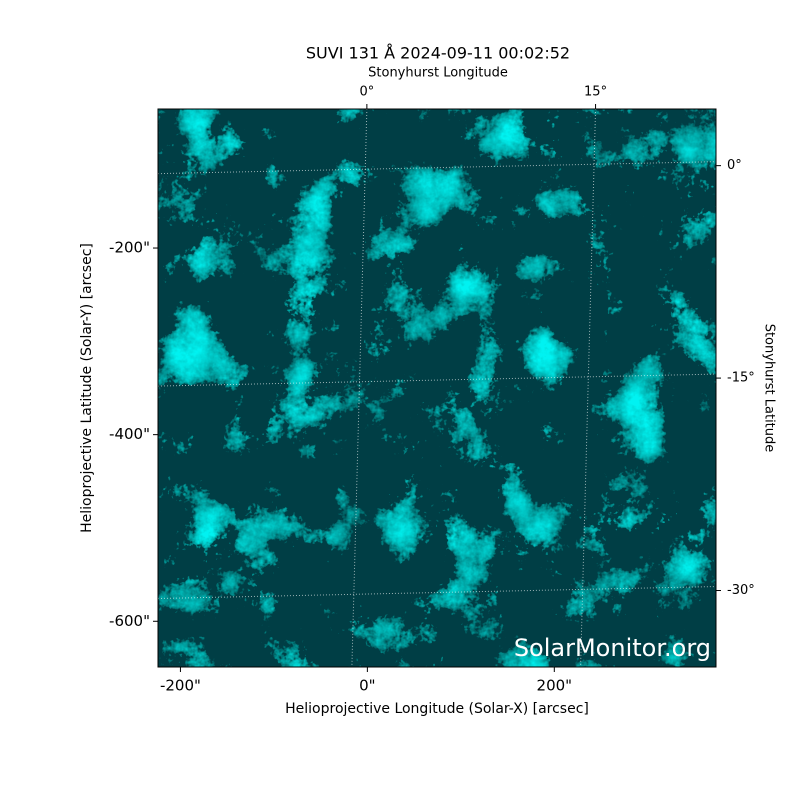  What do you see at coordinates (129, 621) in the screenshot?
I see `y-tick-label: -600"` at bounding box center [129, 621].